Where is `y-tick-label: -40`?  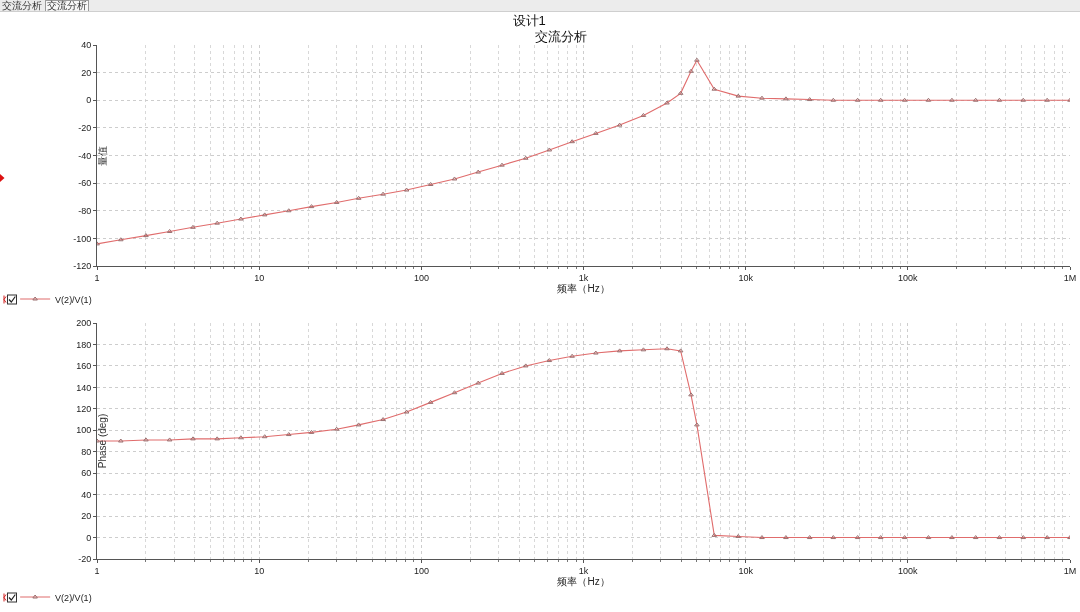
y-tick-label: -40 is located at coordinates (85, 155).